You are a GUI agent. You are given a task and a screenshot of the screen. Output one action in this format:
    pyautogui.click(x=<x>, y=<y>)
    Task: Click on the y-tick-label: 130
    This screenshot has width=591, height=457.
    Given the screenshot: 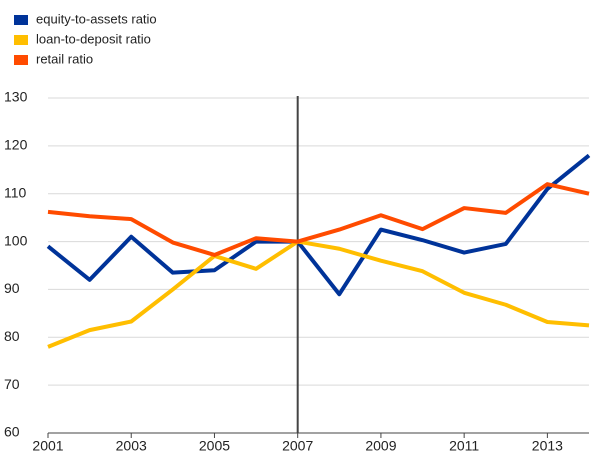 What is the action you would take?
    pyautogui.click(x=16, y=97)
    